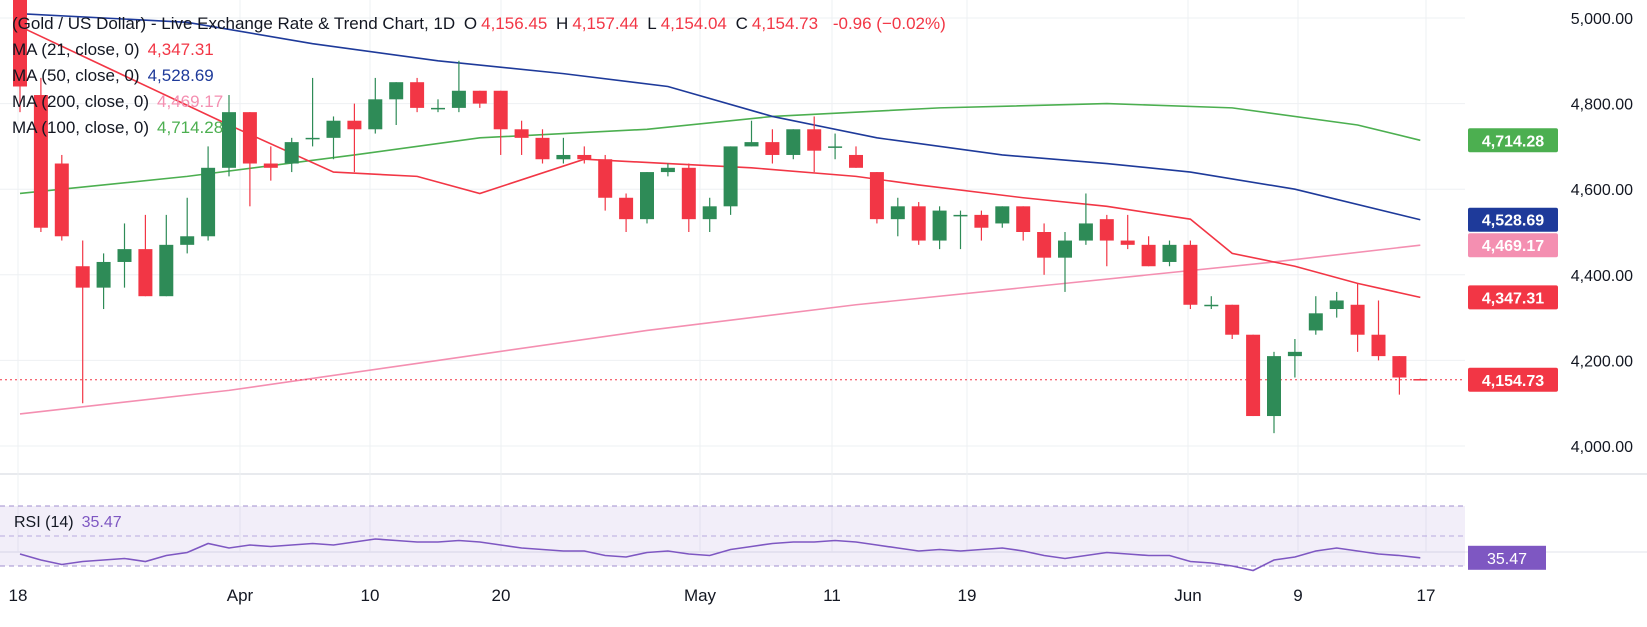 The width and height of the screenshot is (1647, 627). I want to click on ma200-legend: MA (200, close, 0) 4,469.17, so click(117, 102).